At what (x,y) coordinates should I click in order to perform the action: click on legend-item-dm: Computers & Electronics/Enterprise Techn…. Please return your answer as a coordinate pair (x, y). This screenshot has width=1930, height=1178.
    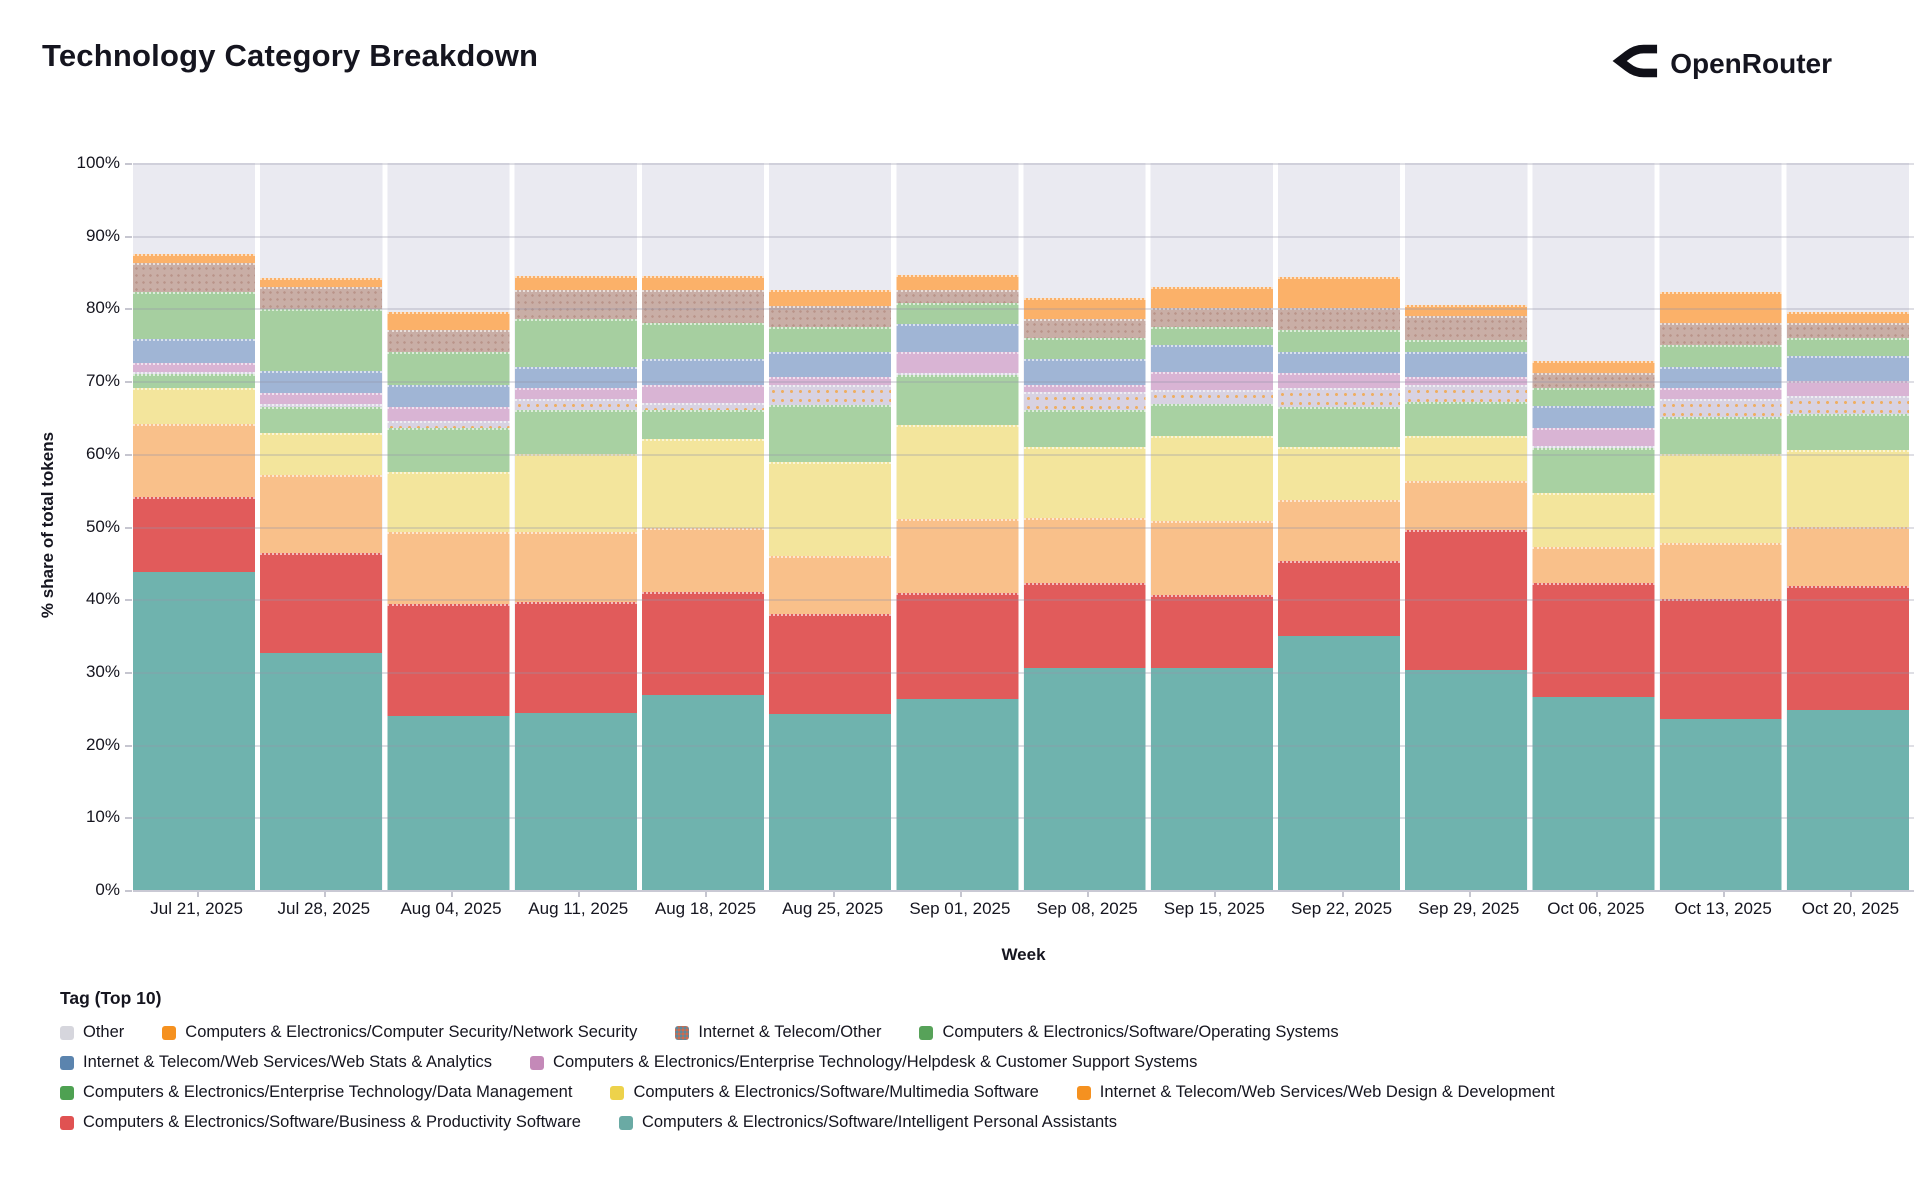
    Looking at the image, I should click on (316, 1092).